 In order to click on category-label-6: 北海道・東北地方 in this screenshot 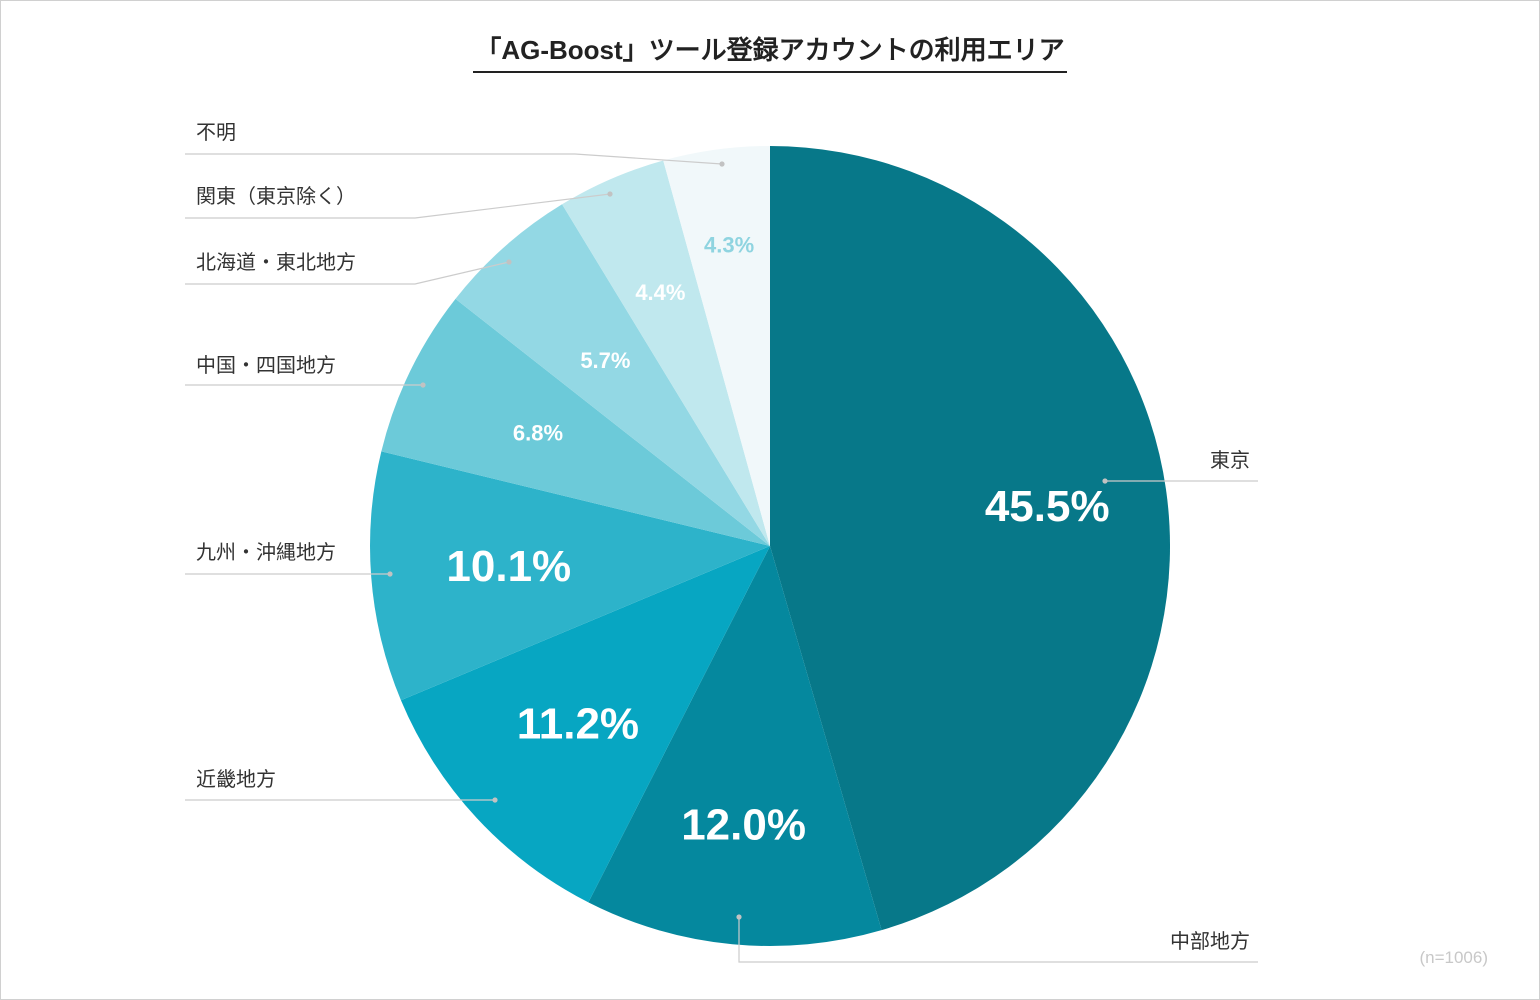, I will do `click(276, 262)`.